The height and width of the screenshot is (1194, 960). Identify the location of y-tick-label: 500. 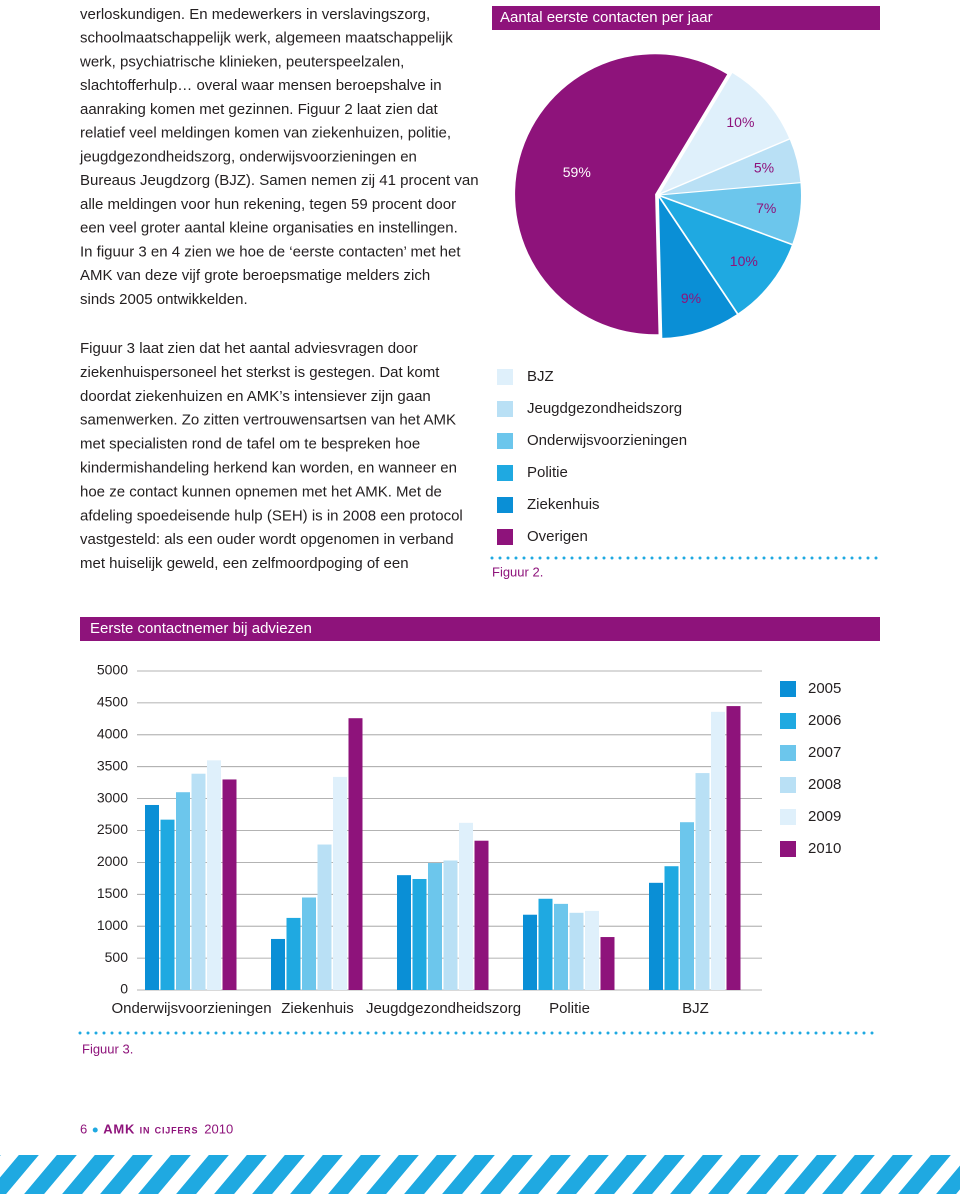
(117, 957).